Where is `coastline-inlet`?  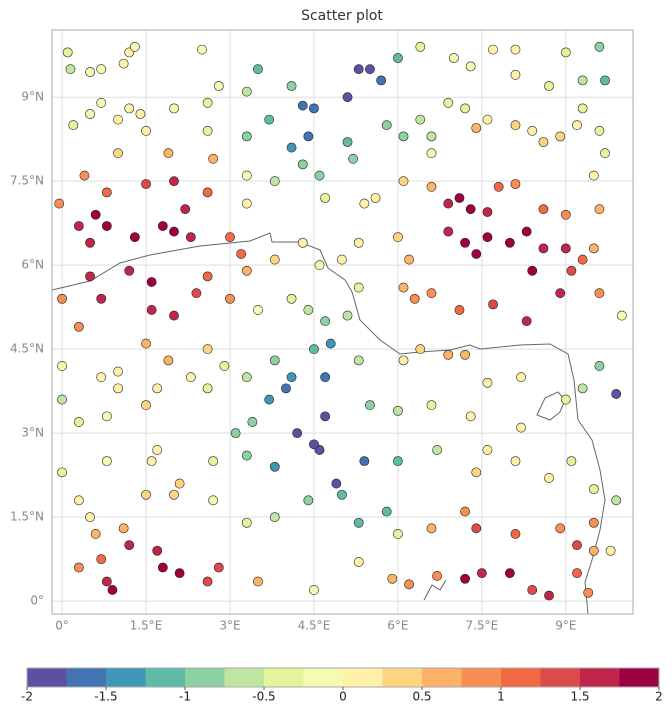
coastline-inlet is located at coordinates (435, 590).